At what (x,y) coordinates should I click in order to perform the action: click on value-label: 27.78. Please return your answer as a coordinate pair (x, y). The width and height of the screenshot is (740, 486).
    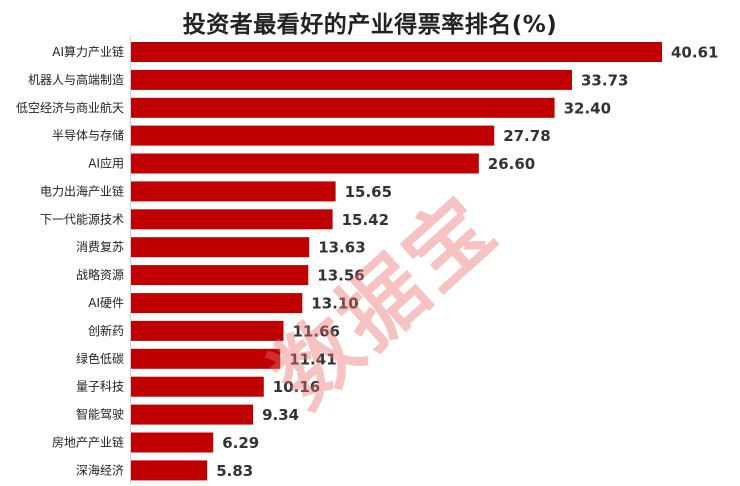
    Looking at the image, I should click on (526, 136).